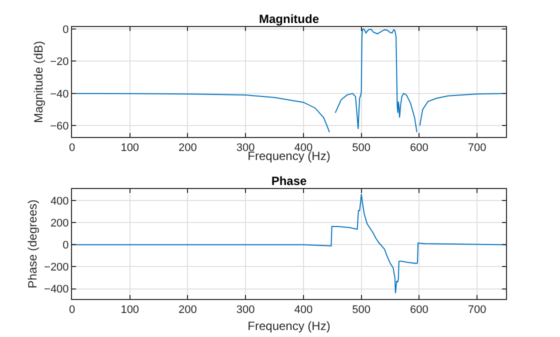 The width and height of the screenshot is (560, 337). I want to click on y-tick-label: −40, so click(59, 94).